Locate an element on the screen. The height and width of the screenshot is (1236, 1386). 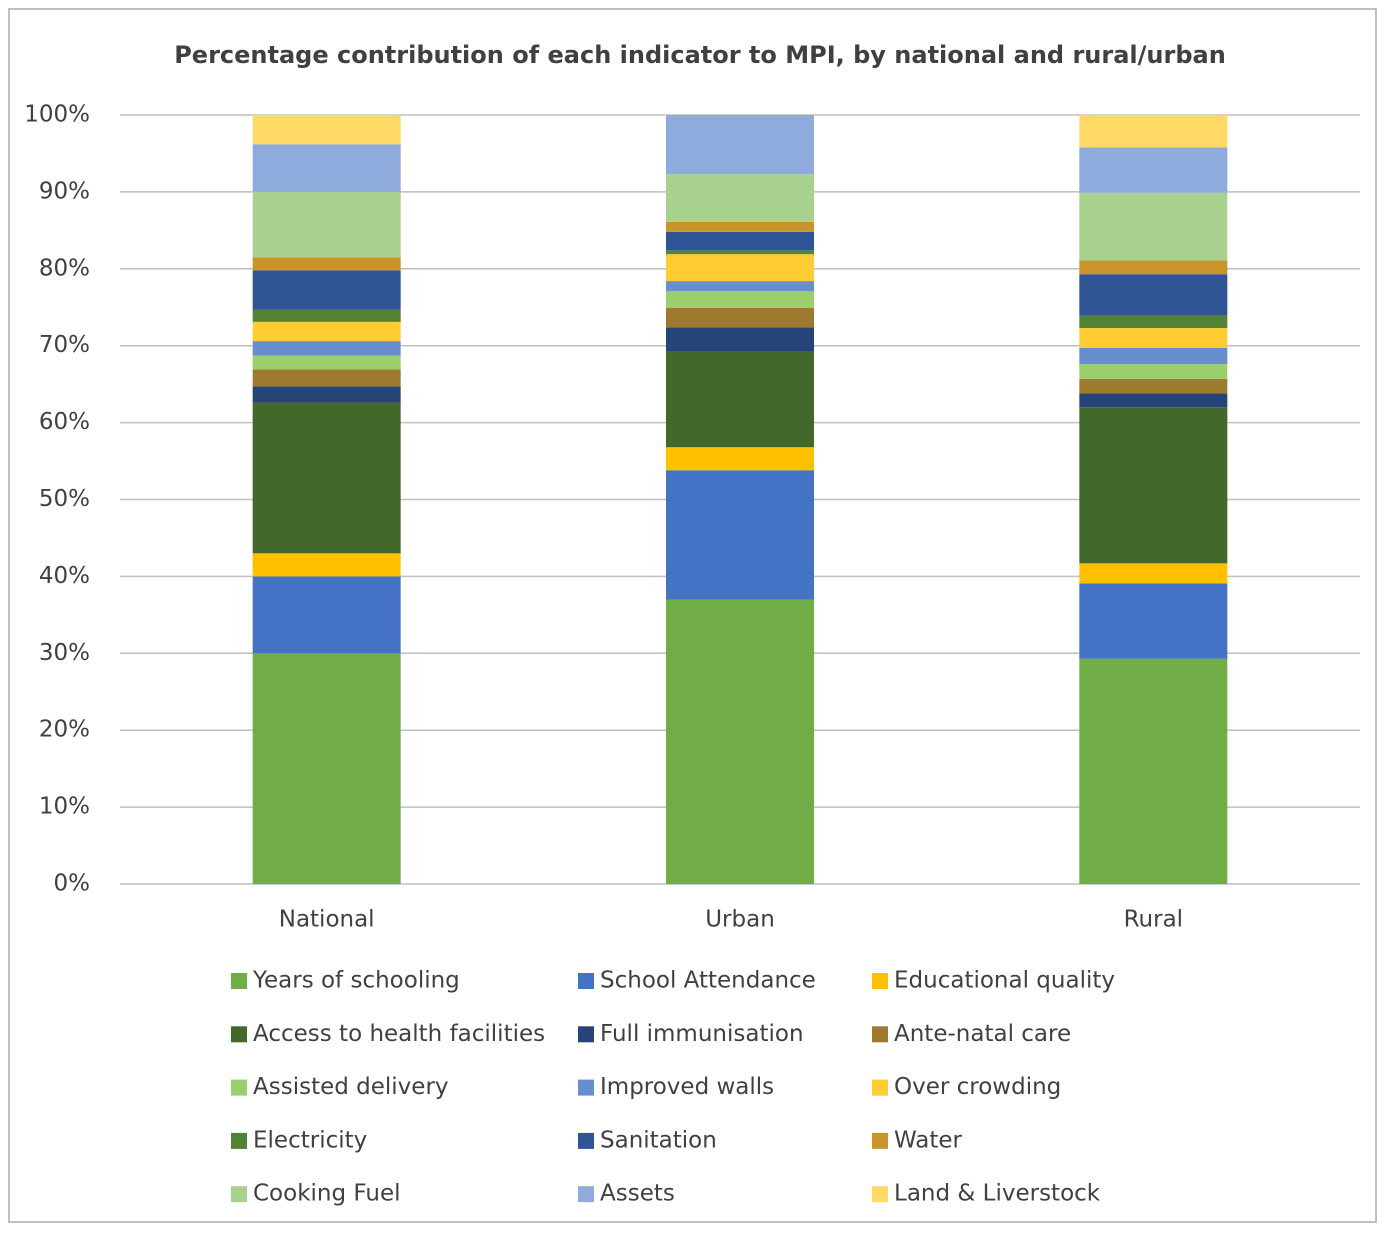
legend-label: Over crowding is located at coordinates (977, 1087).